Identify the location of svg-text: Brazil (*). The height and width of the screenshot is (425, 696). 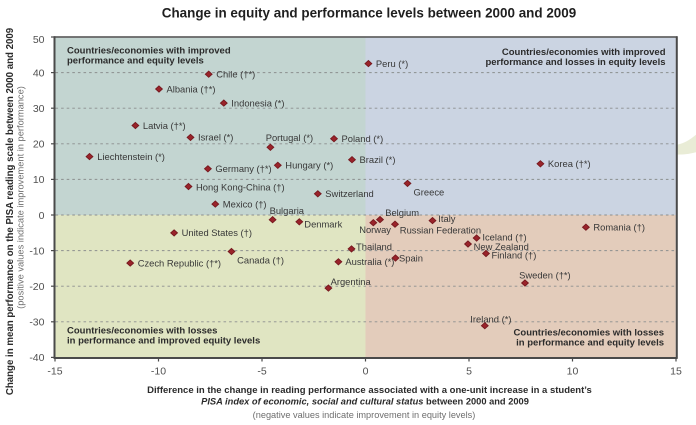
(378, 159).